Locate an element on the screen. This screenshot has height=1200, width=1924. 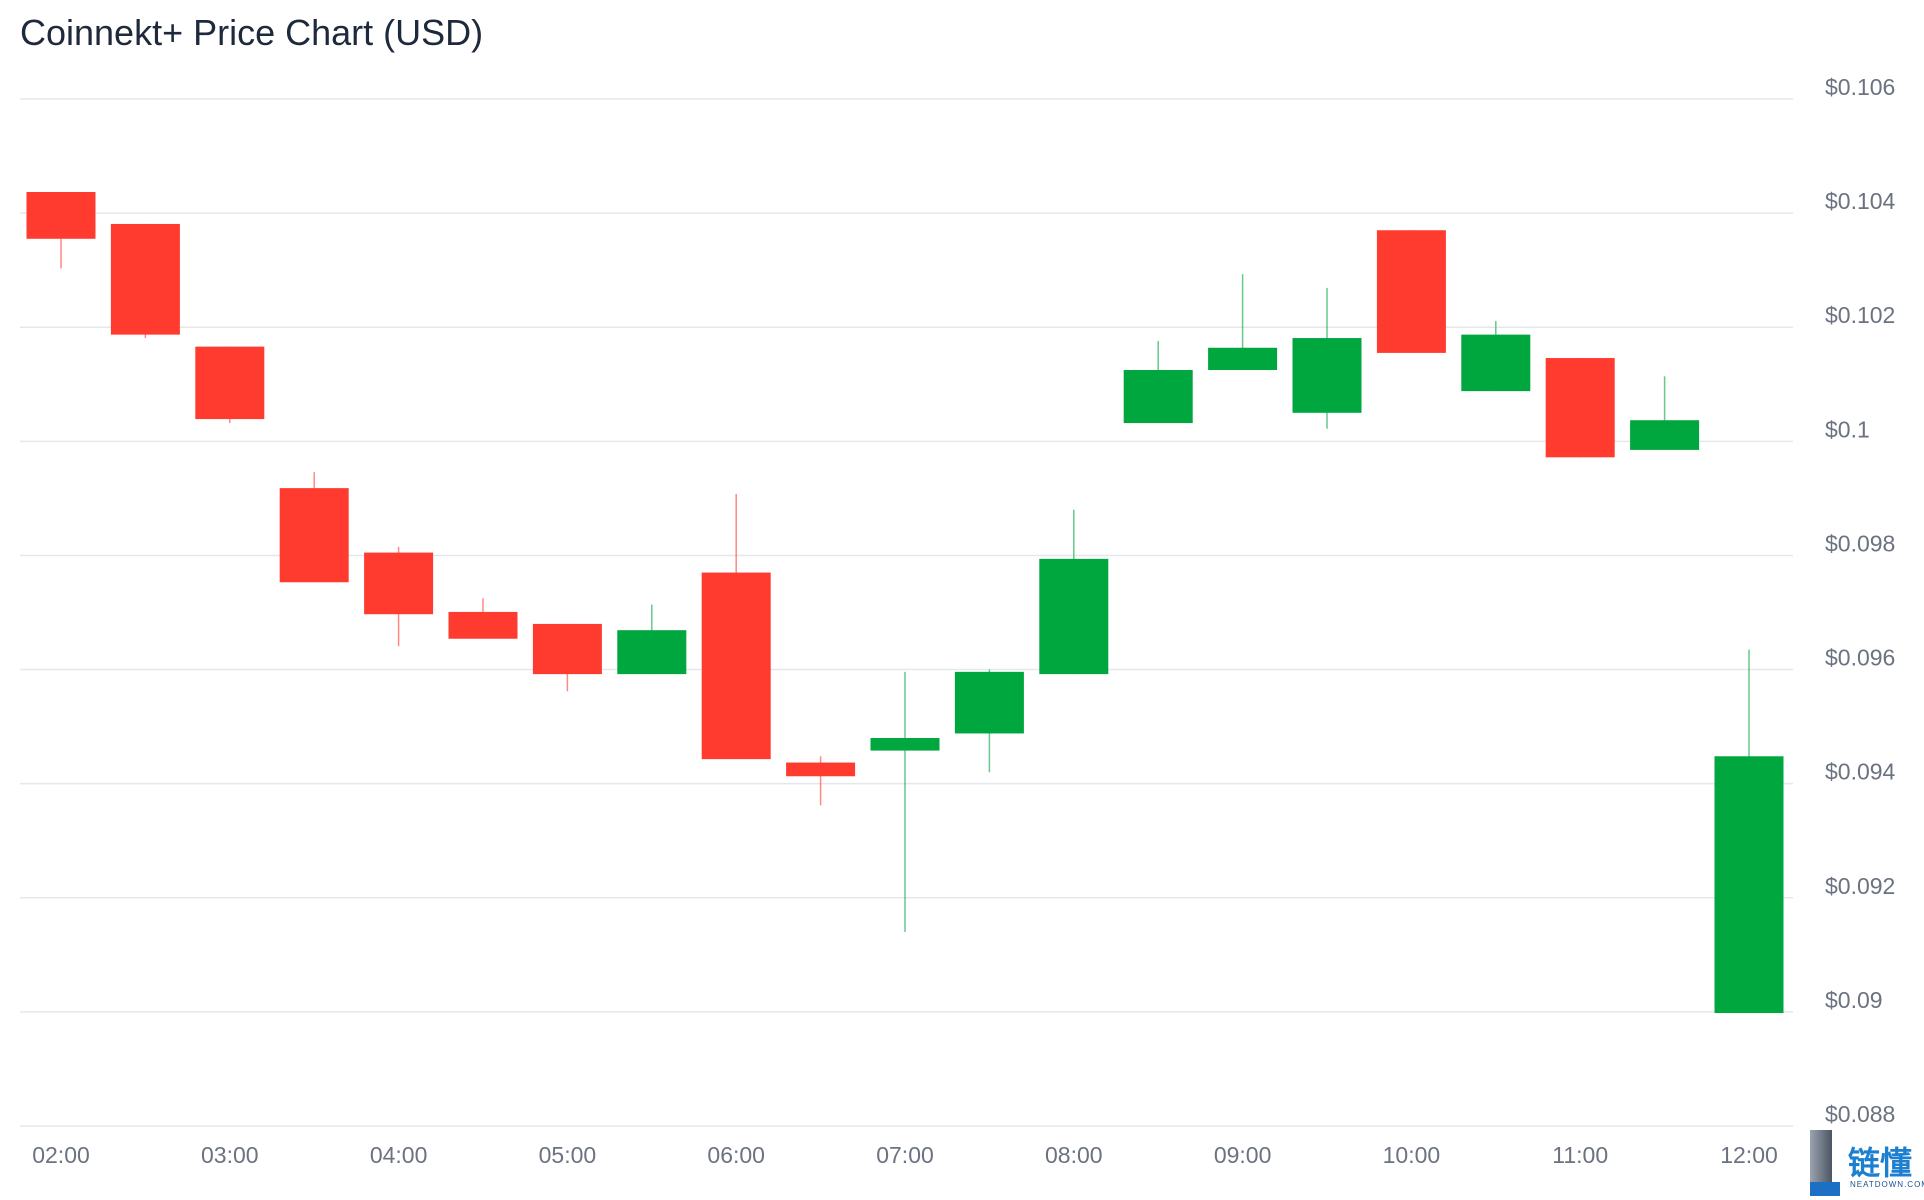
x-tick-label: 11:00 is located at coordinates (1580, 1155).